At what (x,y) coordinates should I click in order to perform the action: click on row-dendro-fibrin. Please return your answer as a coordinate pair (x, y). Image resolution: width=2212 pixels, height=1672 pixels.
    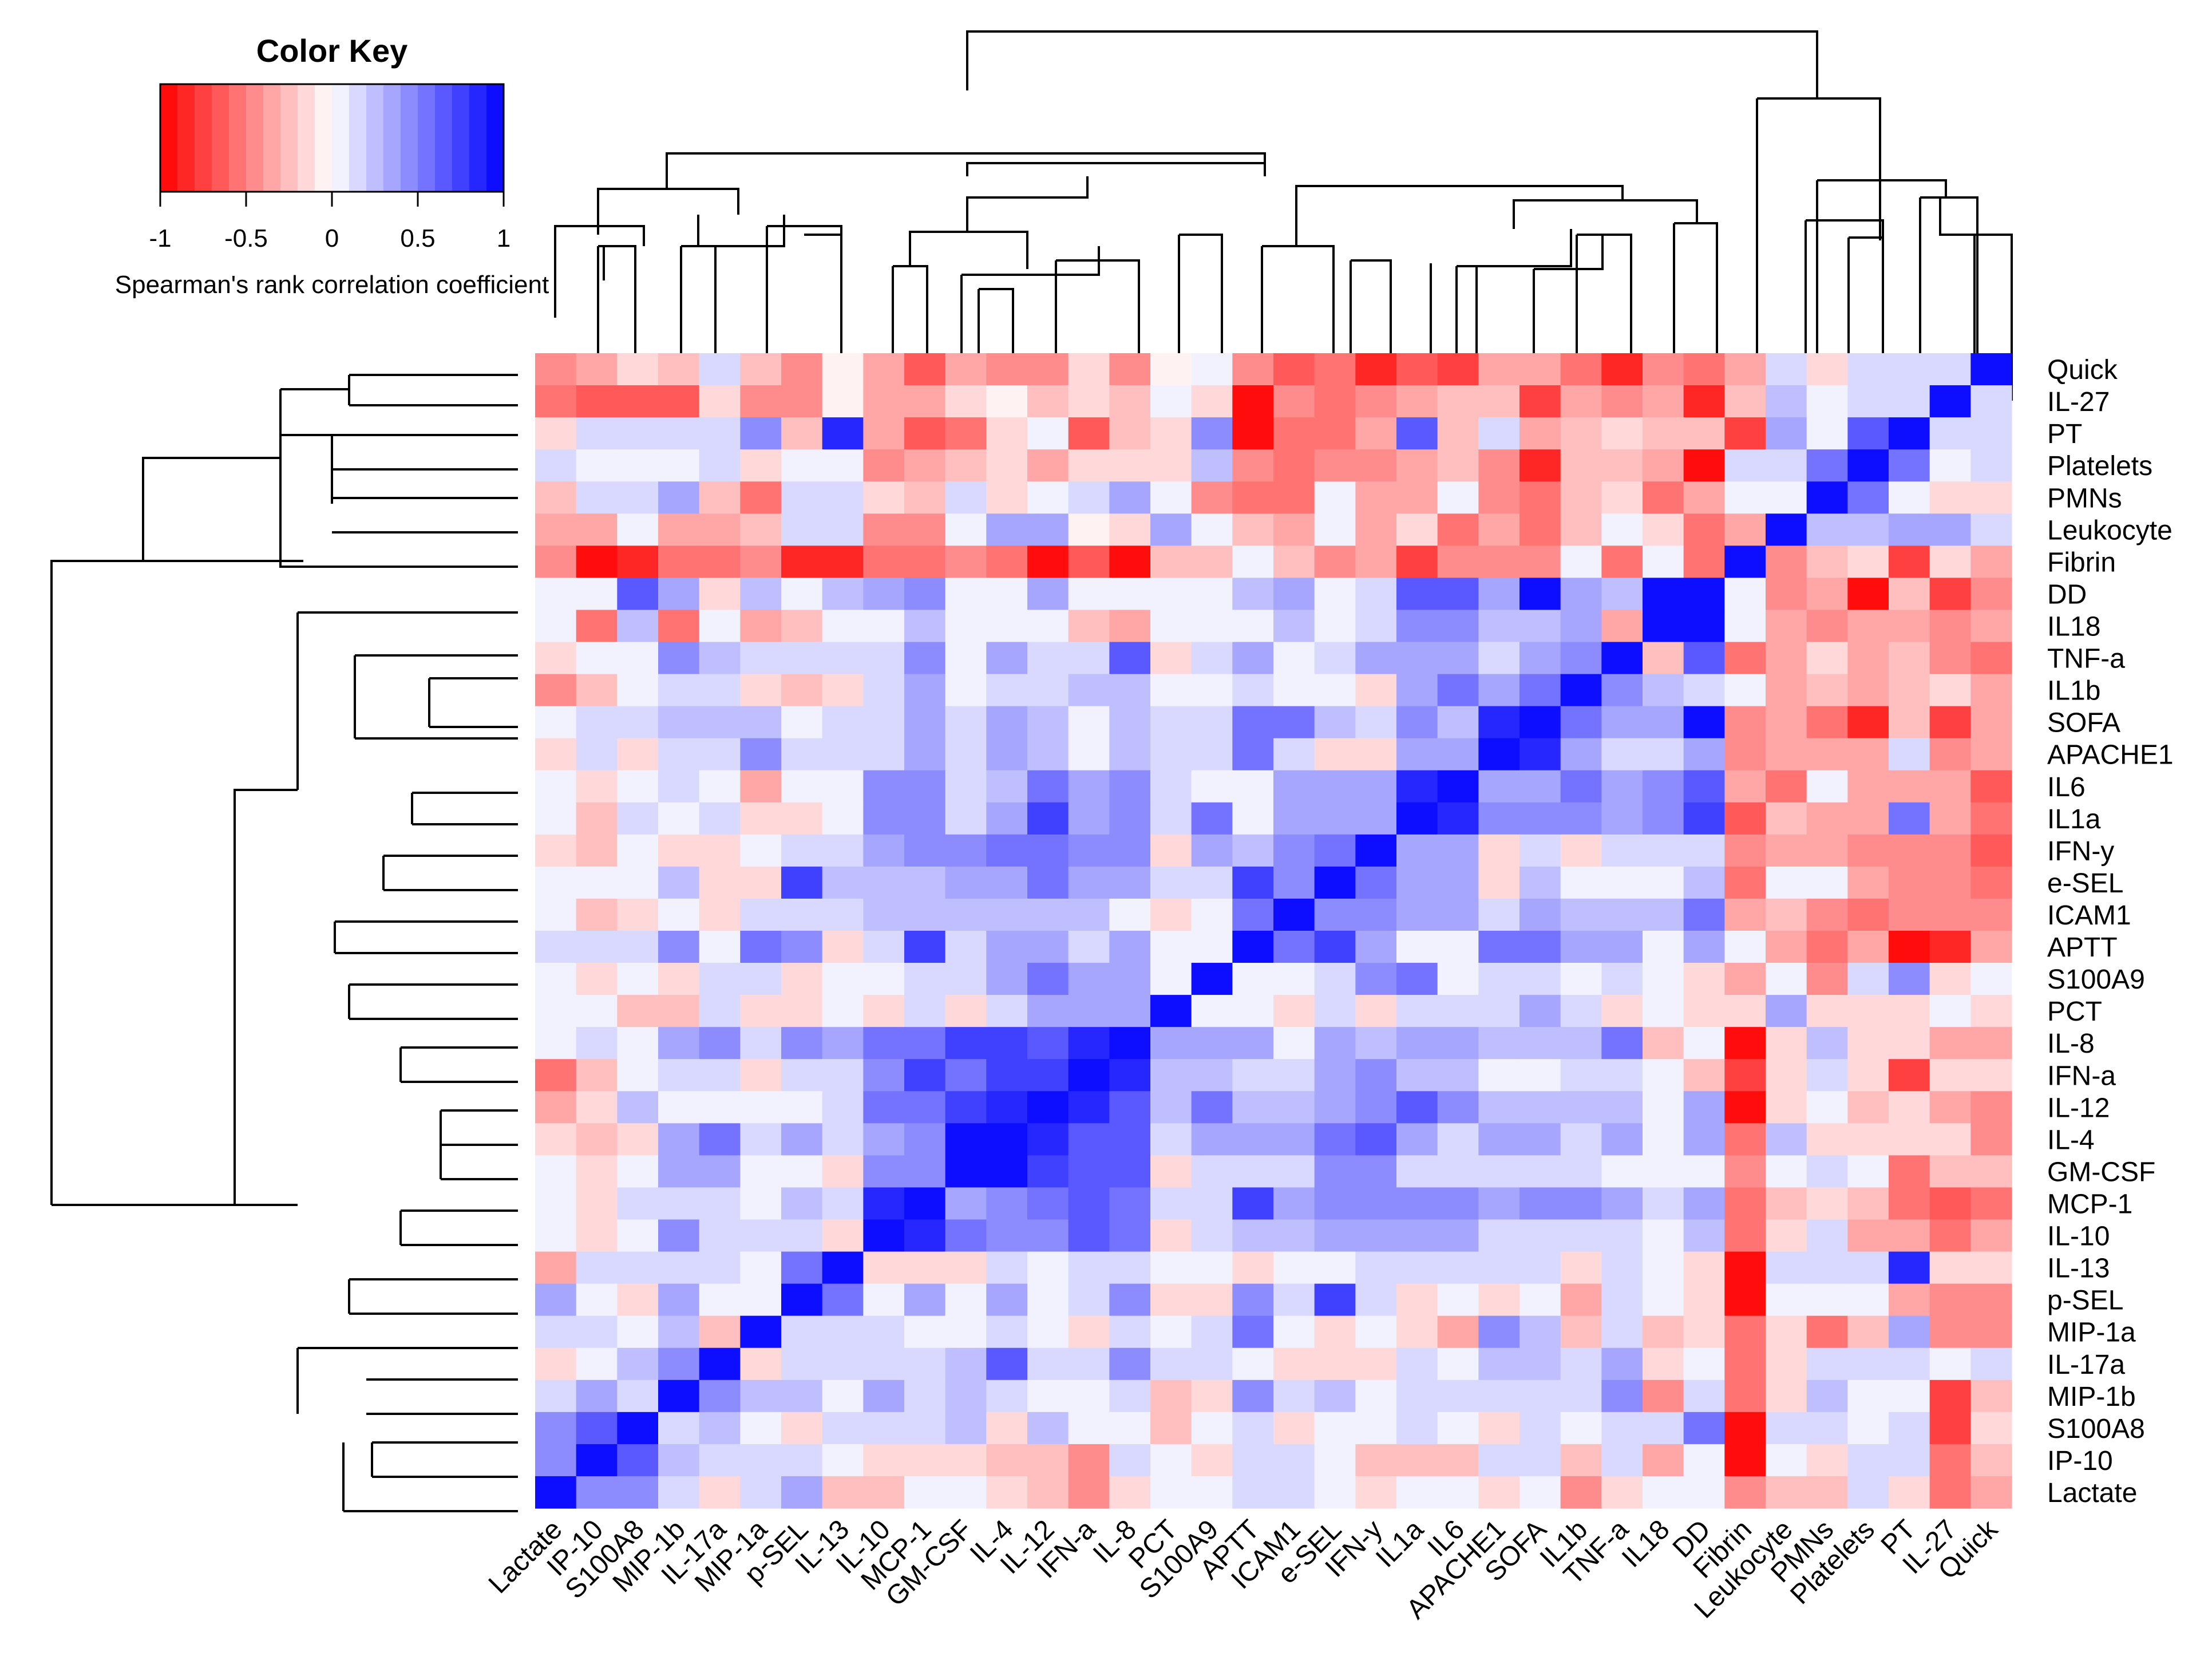
    Looking at the image, I should click on (398, 513).